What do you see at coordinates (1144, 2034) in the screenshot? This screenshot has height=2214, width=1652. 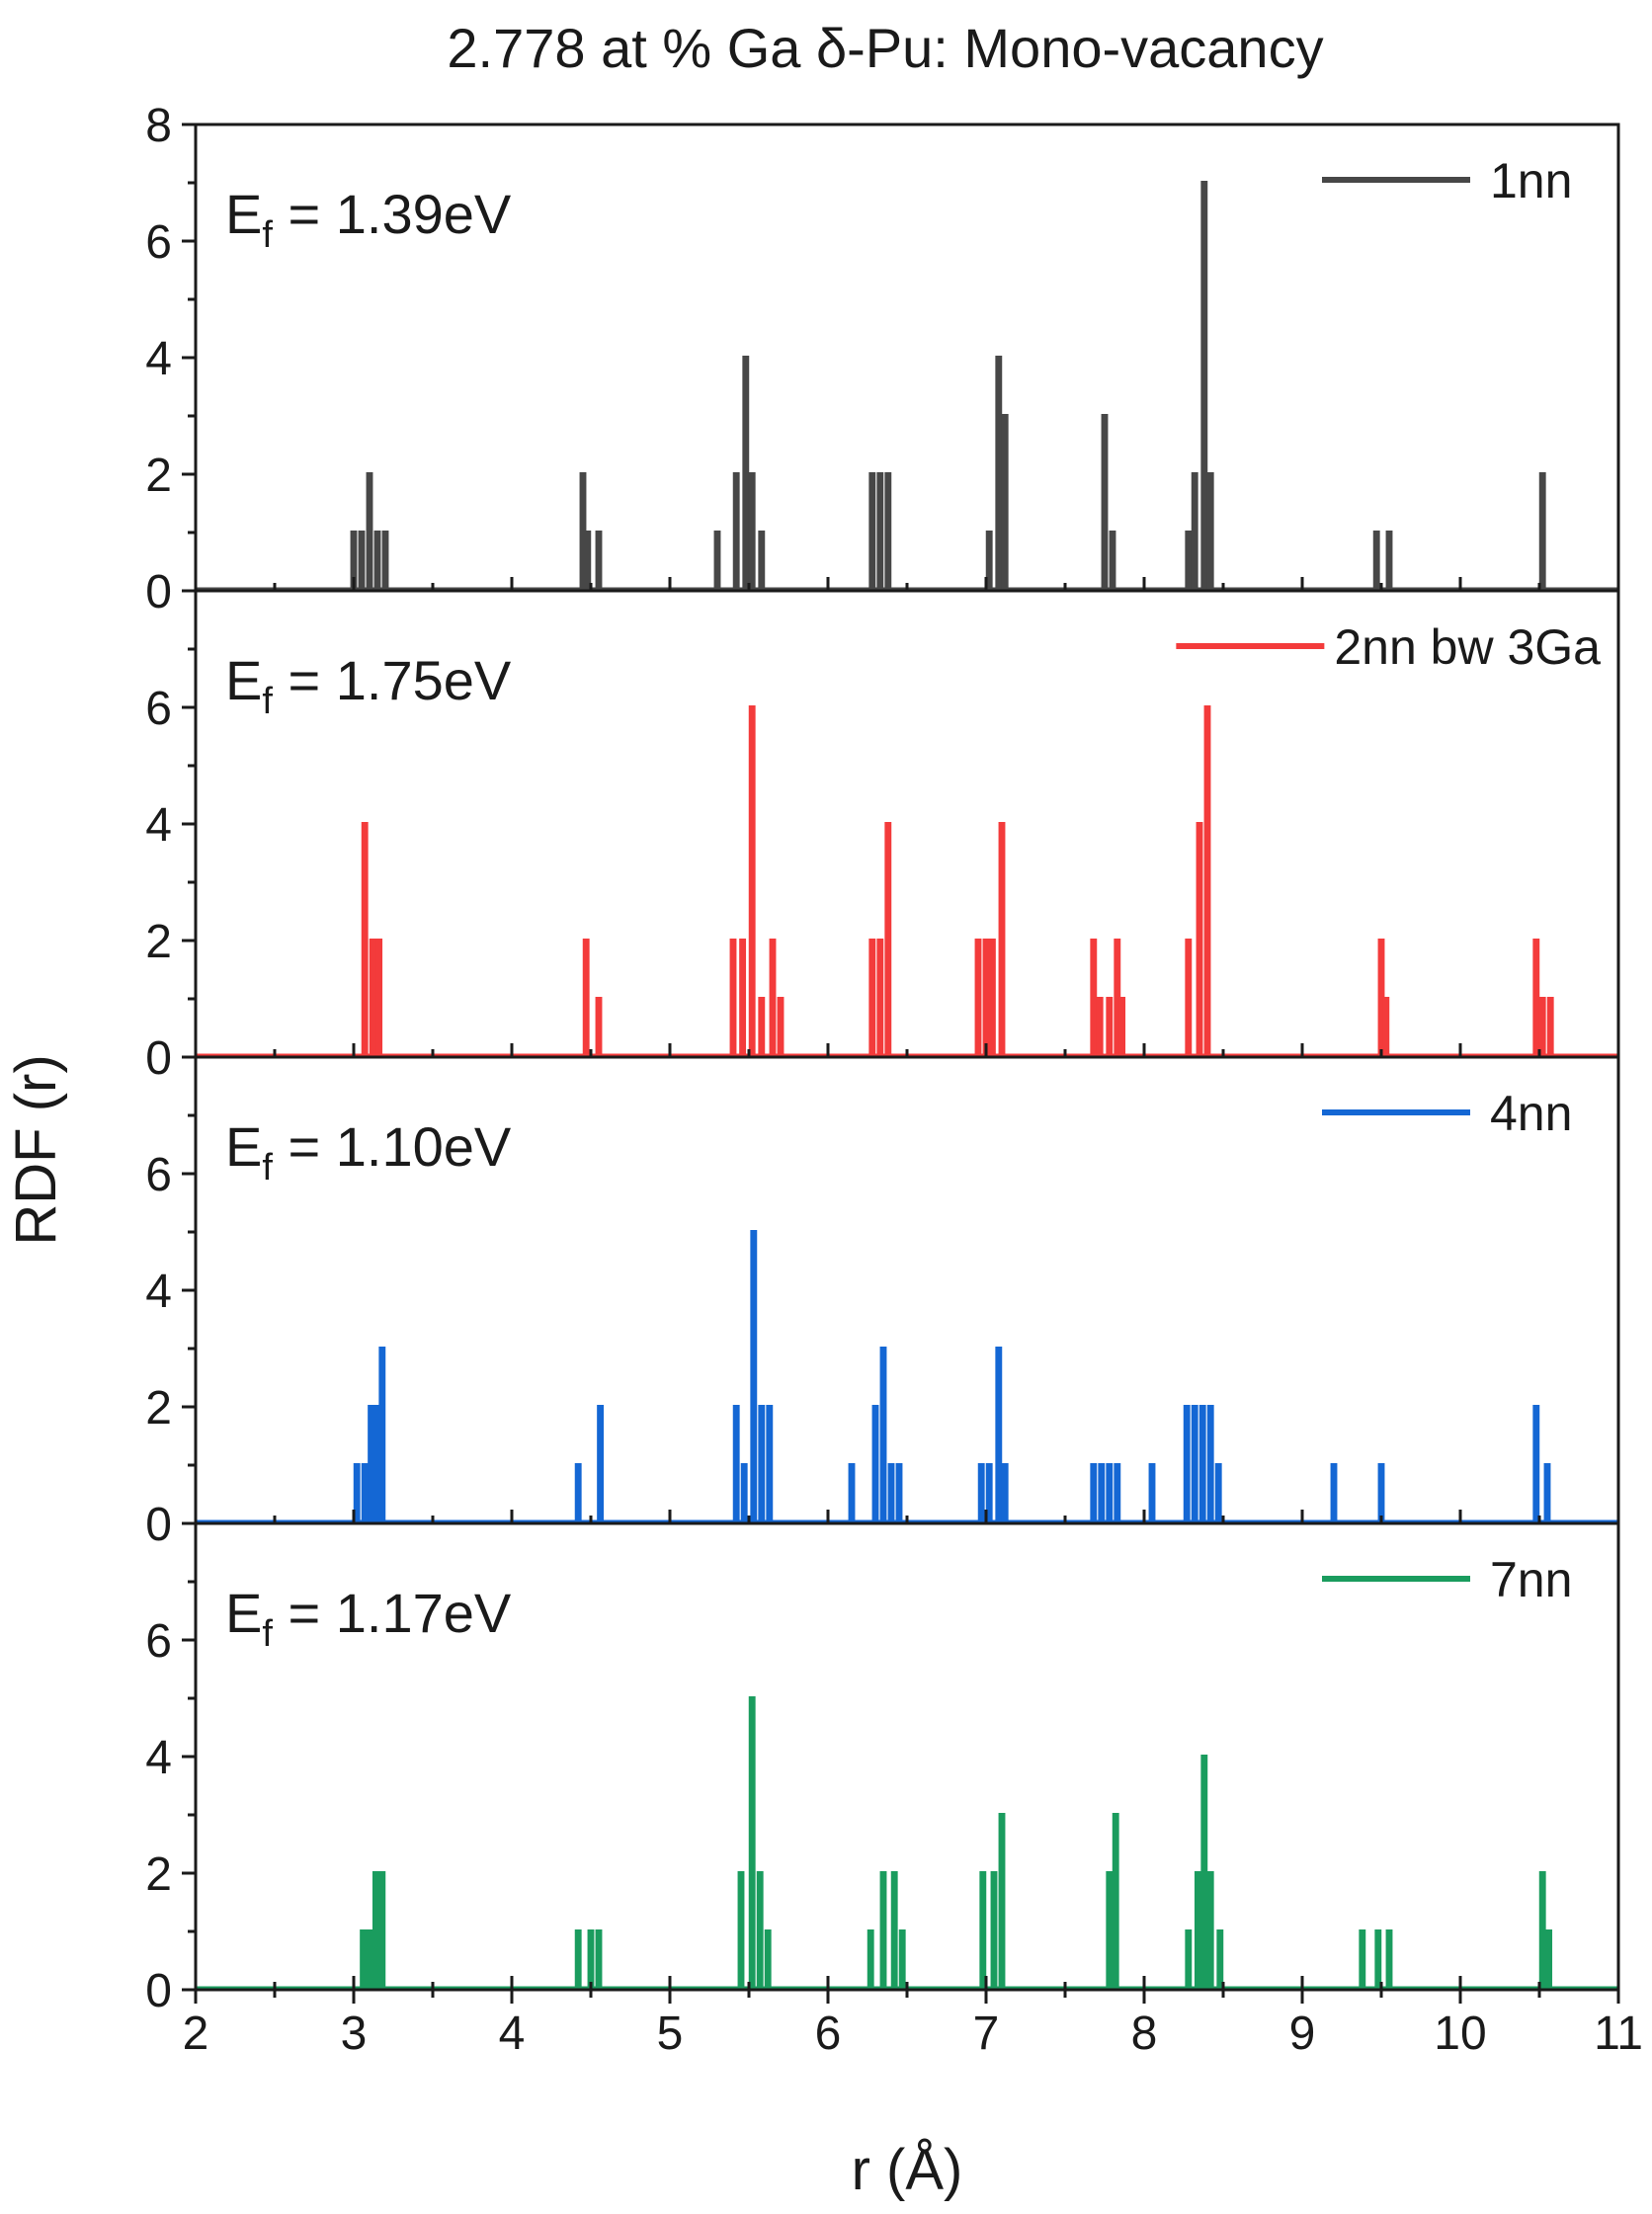 I see `x-tick-label-8: 8` at bounding box center [1144, 2034].